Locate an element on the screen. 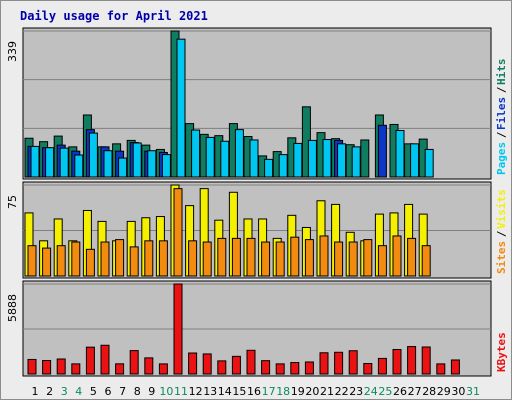 The width and height of the screenshot is (512, 401). x-tick-day-28: 28 is located at coordinates (429, 391).